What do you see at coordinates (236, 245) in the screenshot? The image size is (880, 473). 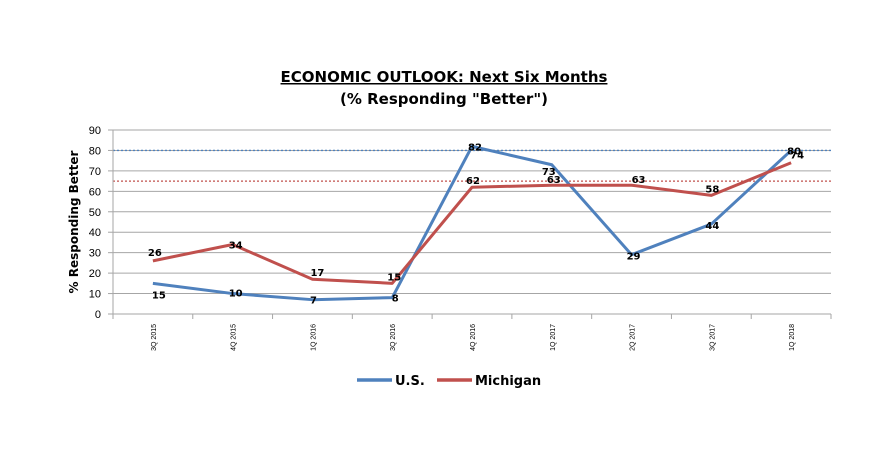 I see `data-label: 34` at bounding box center [236, 245].